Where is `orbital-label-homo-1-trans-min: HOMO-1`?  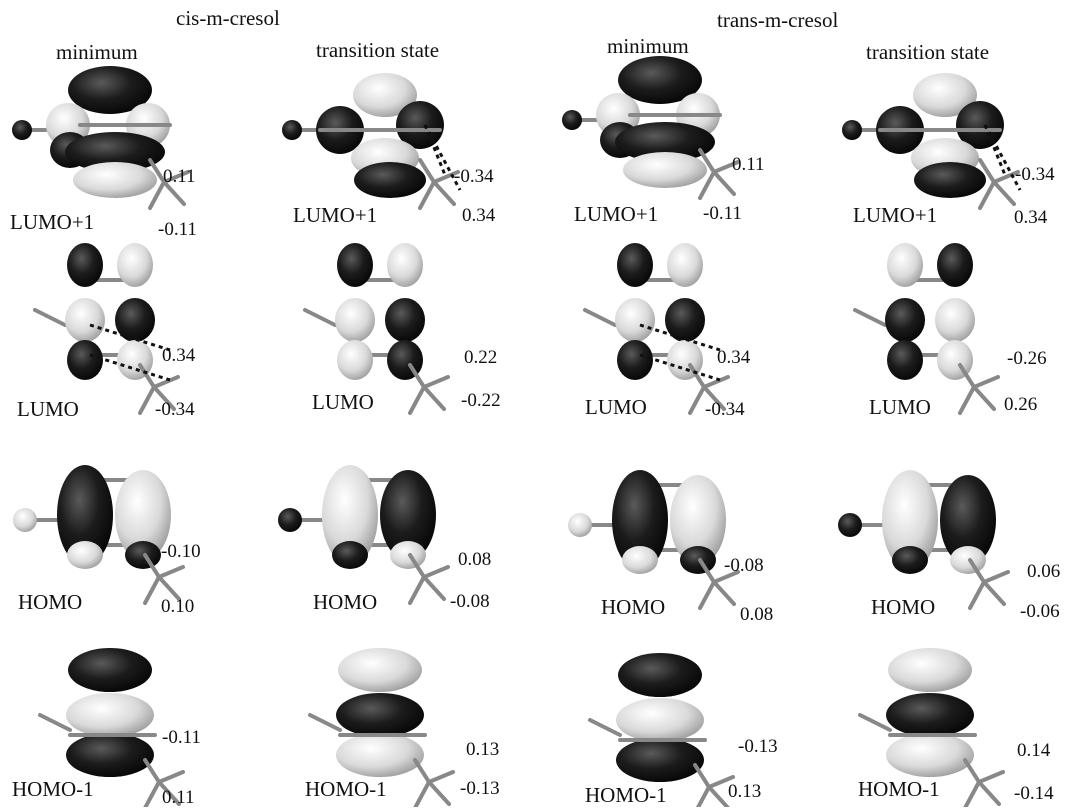
orbital-label-homo-1-trans-min: HOMO-1 is located at coordinates (626, 795).